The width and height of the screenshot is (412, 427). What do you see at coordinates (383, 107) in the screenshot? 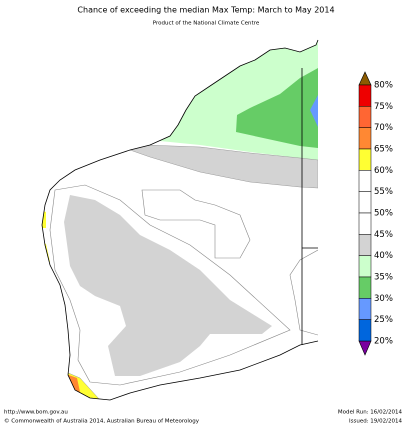
I see `colorbar-label: 75%` at bounding box center [383, 107].